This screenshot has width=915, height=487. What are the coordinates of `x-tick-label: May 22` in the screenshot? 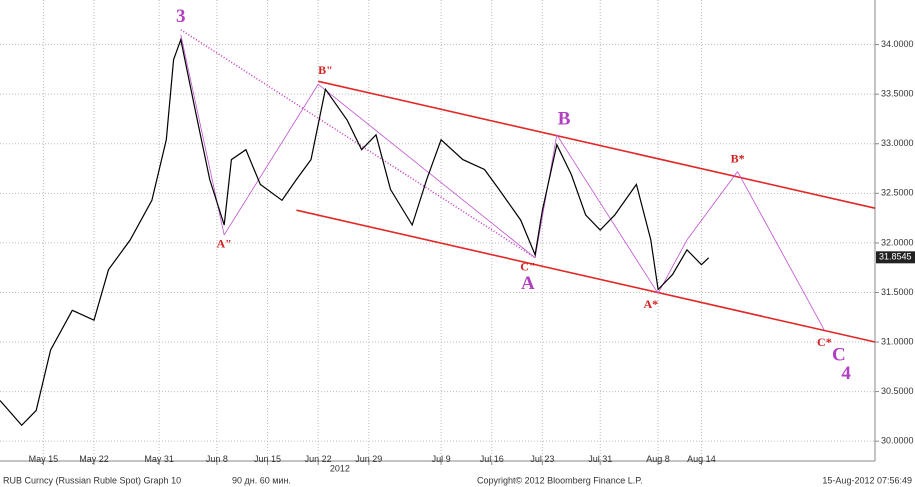 It's located at (94, 459).